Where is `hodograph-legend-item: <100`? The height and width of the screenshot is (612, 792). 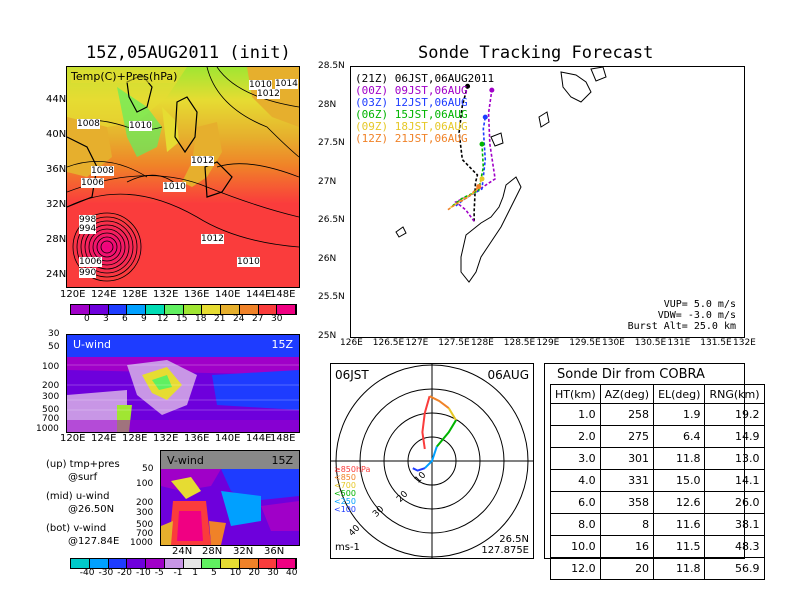 hodograph-legend-item: <100 is located at coordinates (345, 509).